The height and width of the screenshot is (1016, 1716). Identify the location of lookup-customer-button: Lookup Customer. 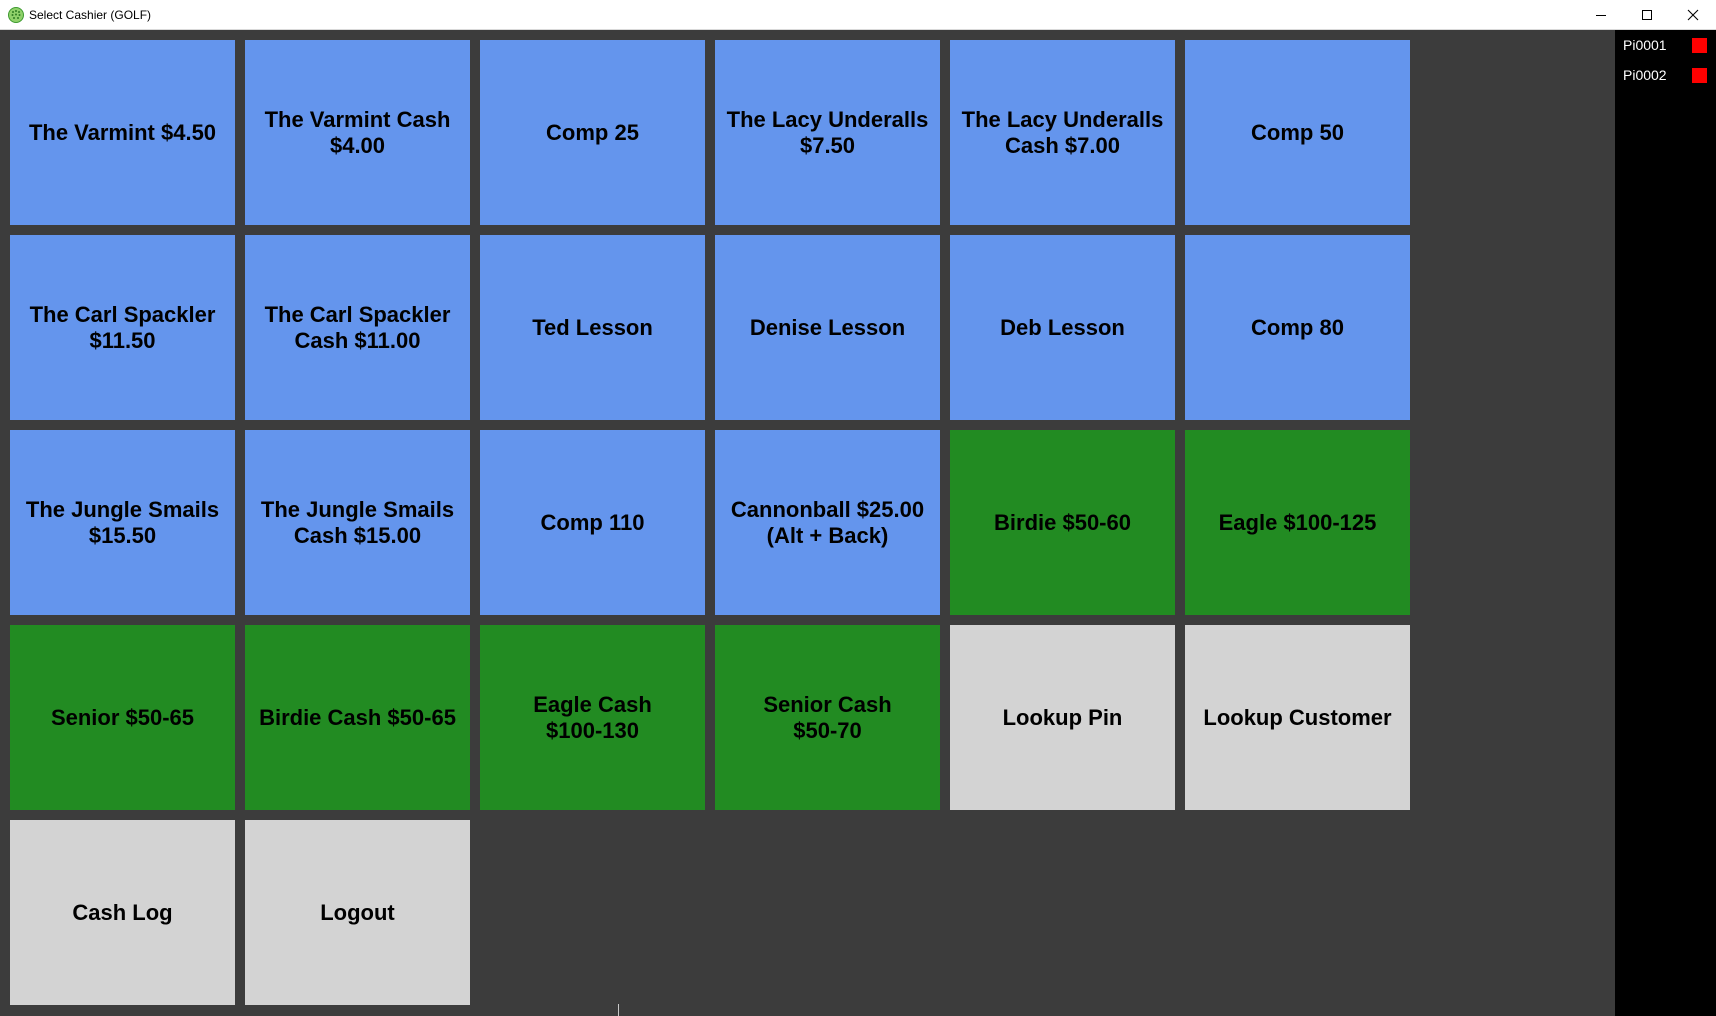
(1297, 717).